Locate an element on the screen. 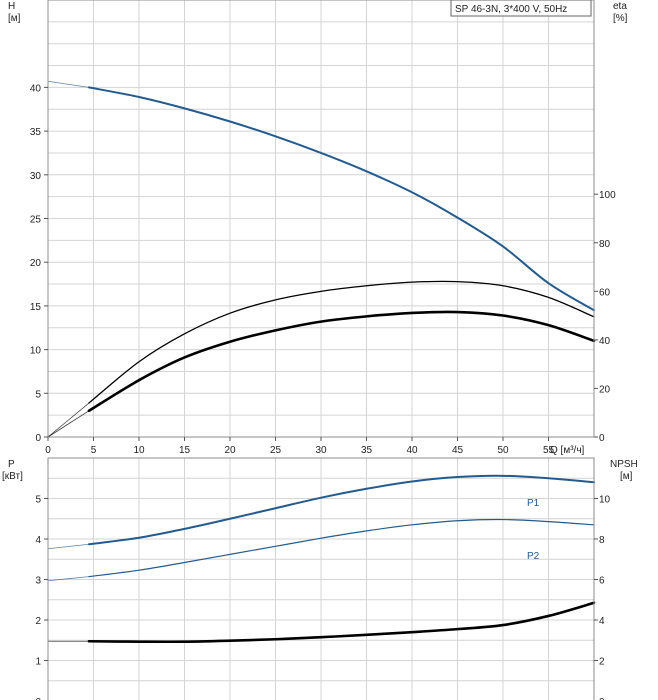 Image resolution: width=658 pixels, height=700 pixels. left-tick-label: 35 is located at coordinates (36, 132).